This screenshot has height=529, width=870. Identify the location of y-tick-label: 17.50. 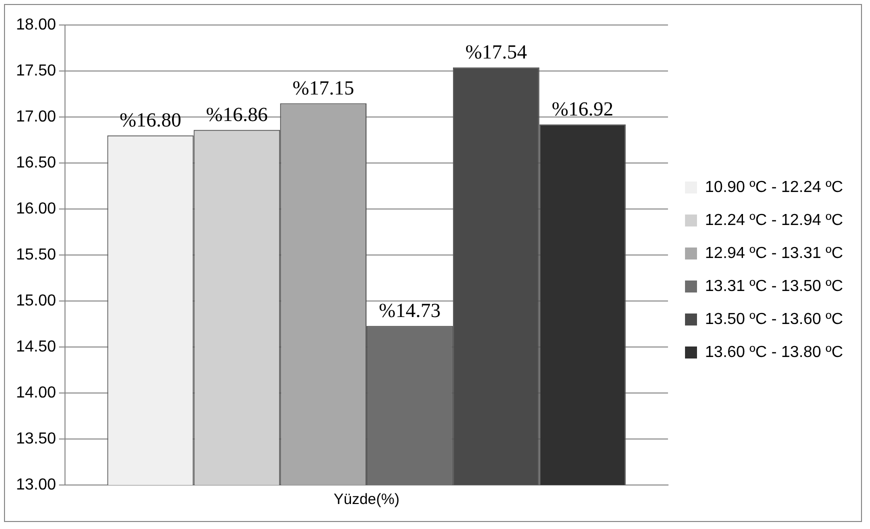
(36, 71).